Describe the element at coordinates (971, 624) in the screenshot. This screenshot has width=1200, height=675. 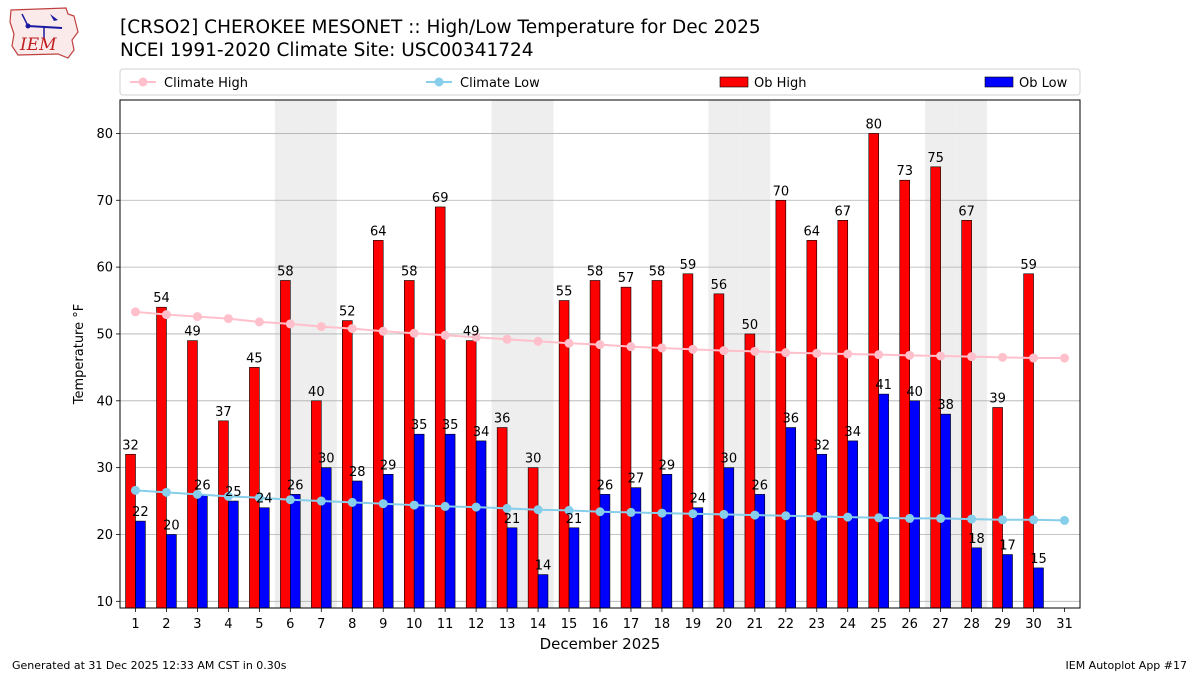
I see `x-tick-label: 28` at that location.